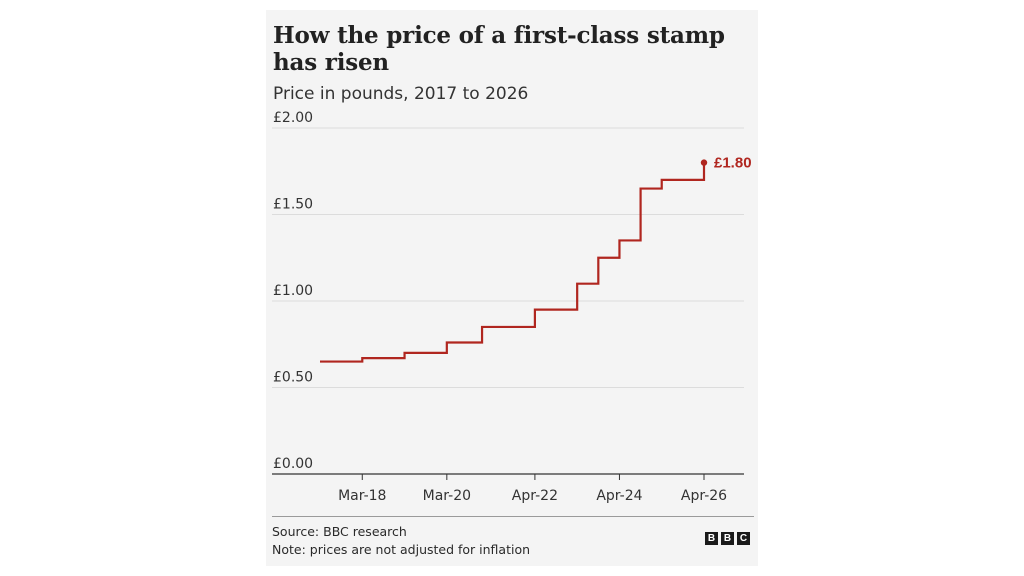 Image resolution: width=1024 pixels, height=576 pixels. Describe the element at coordinates (619, 496) in the screenshot. I see `x-tick-label: Apr-24` at that location.